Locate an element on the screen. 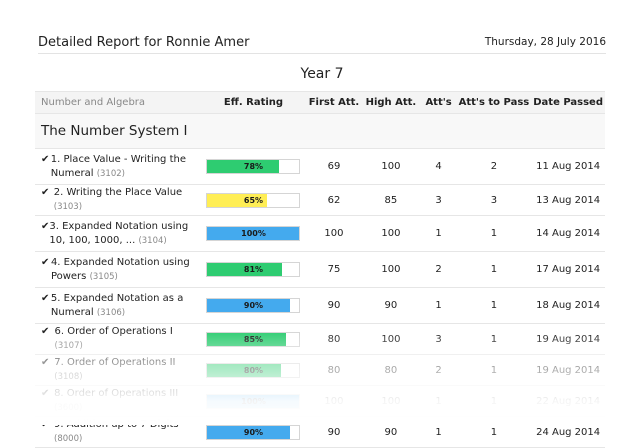 The width and height of the screenshot is (644, 448). rating-bar: 80% is located at coordinates (253, 370).